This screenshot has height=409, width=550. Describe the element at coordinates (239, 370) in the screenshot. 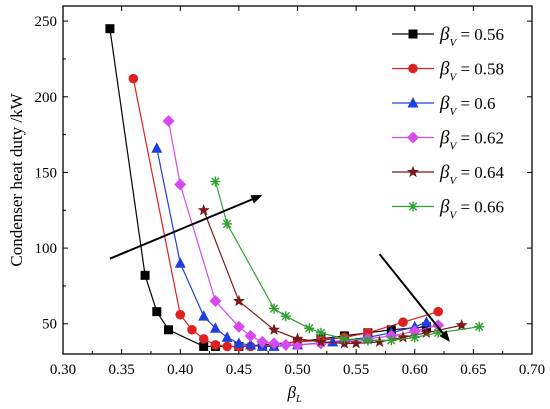

I see `x-tick-label: 0.45` at that location.